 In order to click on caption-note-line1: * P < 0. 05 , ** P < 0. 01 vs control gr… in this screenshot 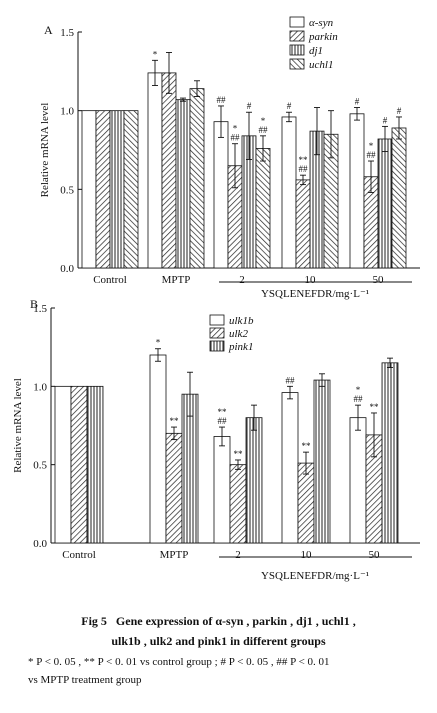, I will do `click(179, 662)`.